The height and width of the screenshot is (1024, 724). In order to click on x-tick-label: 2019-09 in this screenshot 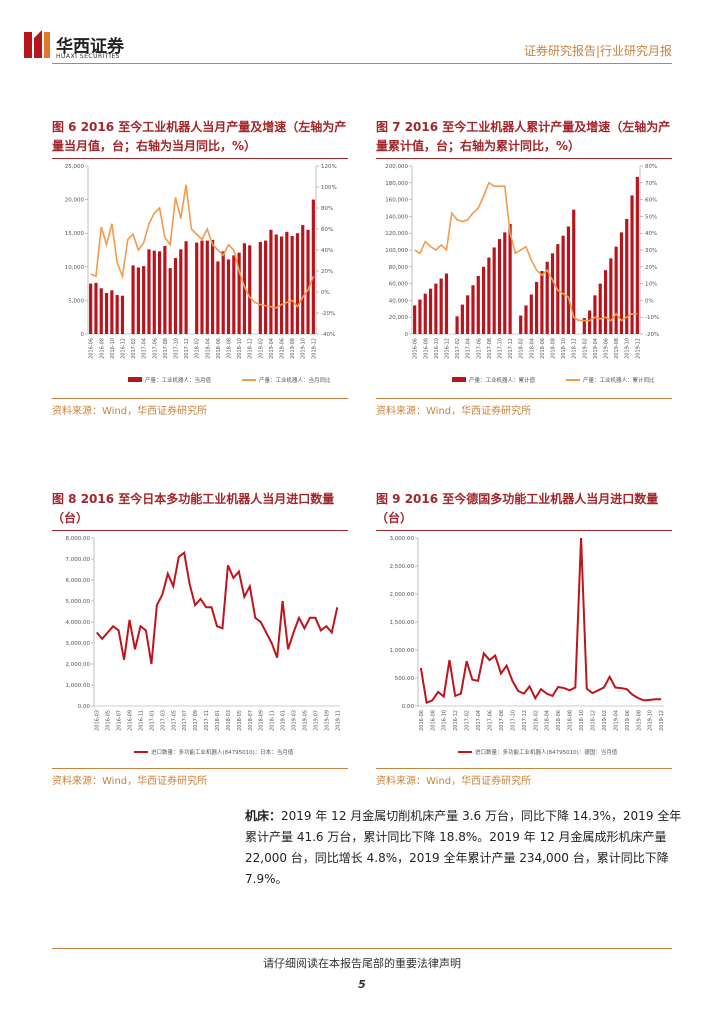, I will do `click(327, 720)`.